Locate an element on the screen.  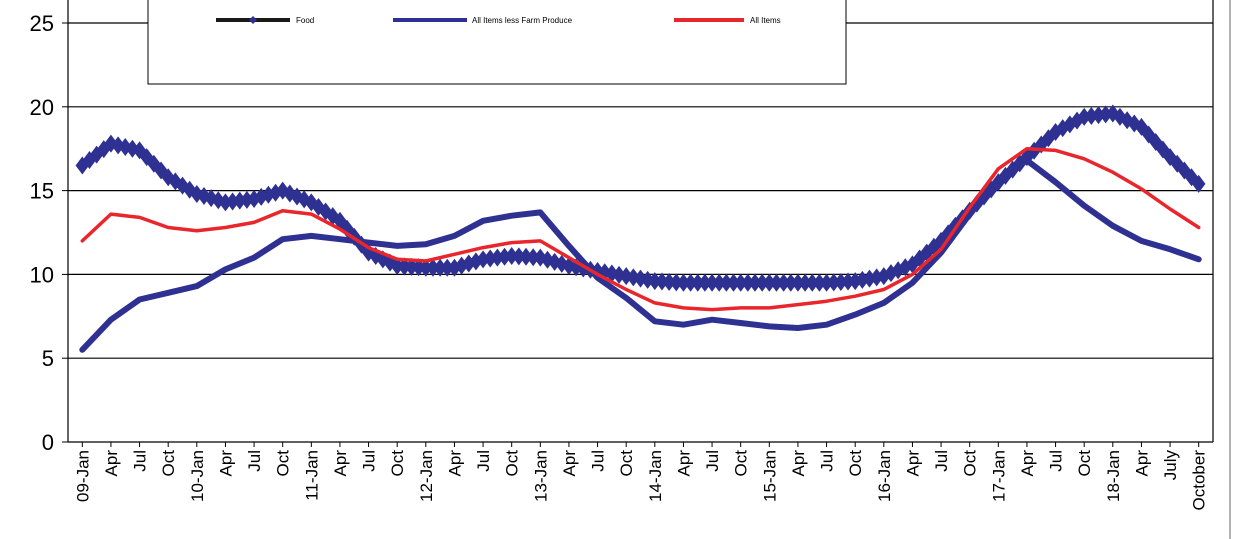
legend-item-all-items: All Items is located at coordinates (727, 20).